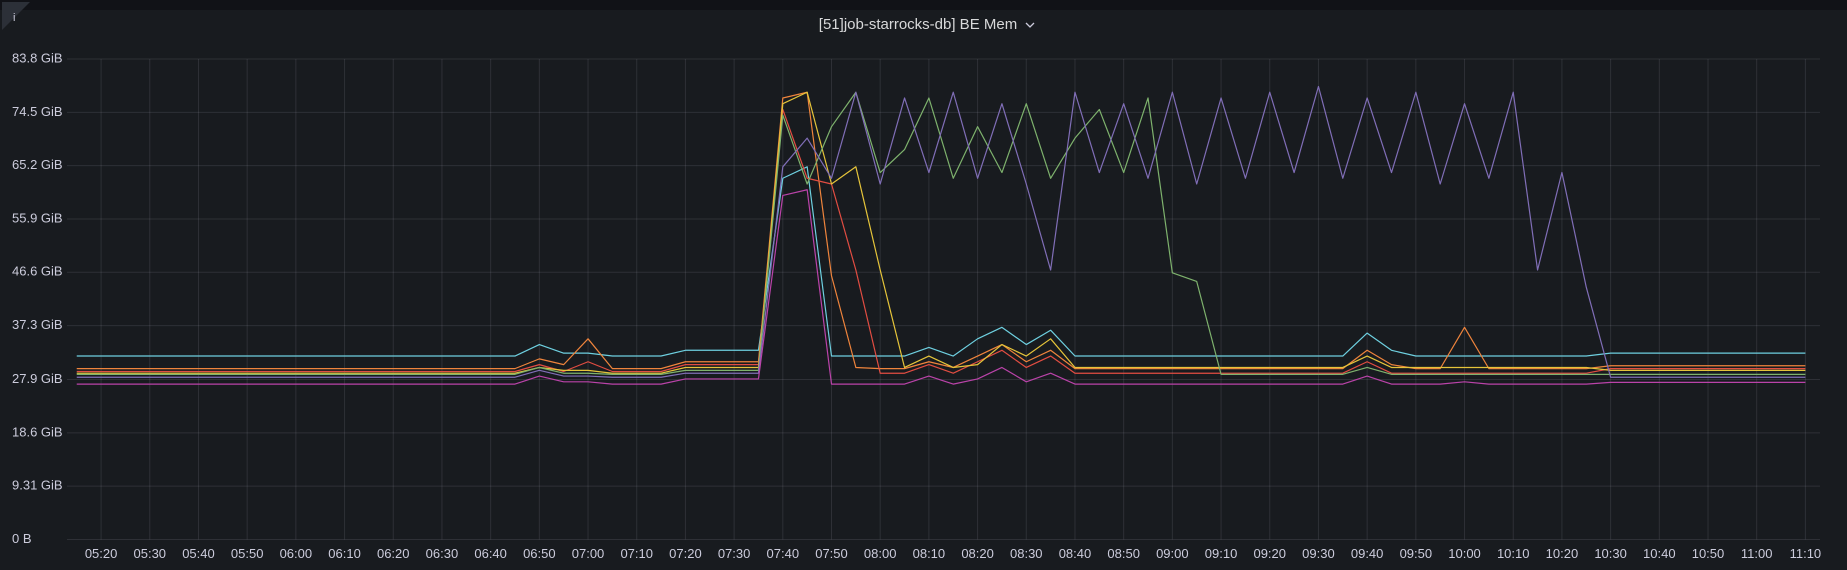 This screenshot has width=1847, height=570. What do you see at coordinates (977, 553) in the screenshot?
I see `x-tick-label: 08:20` at bounding box center [977, 553].